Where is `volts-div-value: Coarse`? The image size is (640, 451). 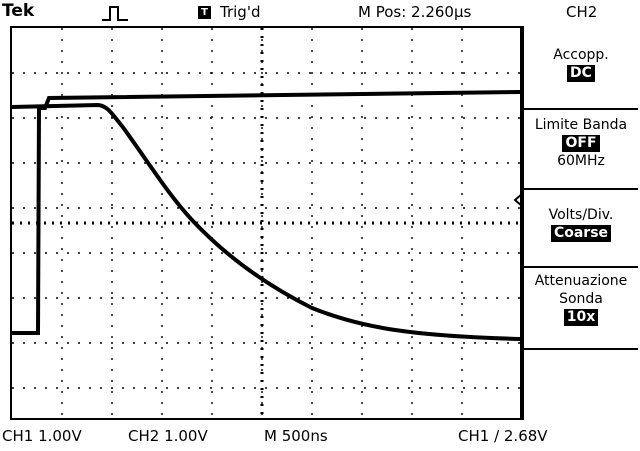
volts-div-value: Coarse is located at coordinates (581, 233).